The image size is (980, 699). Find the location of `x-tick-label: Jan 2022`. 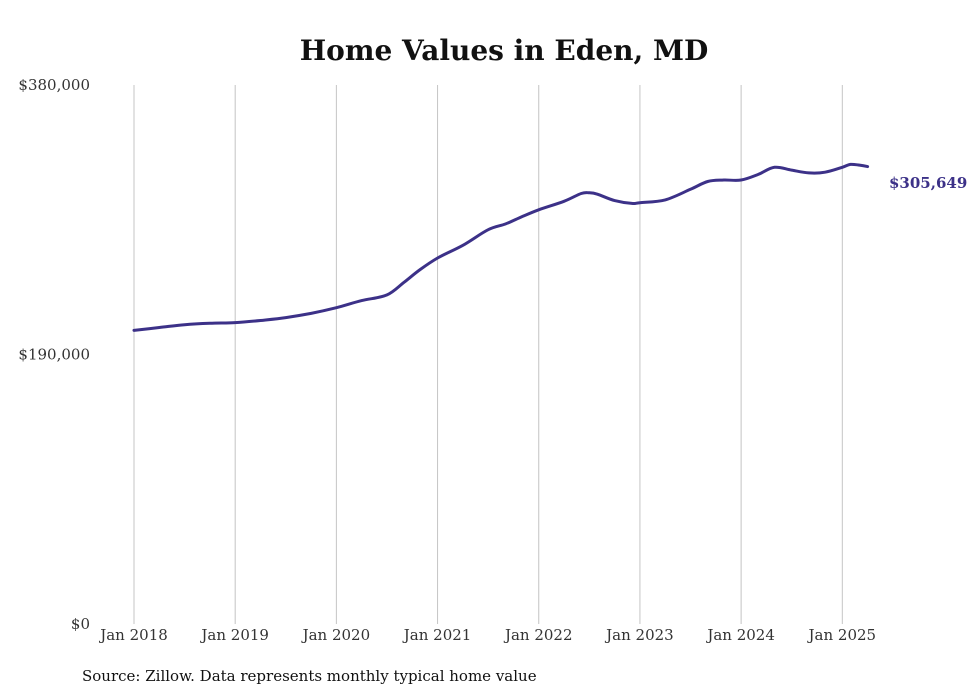

x-tick-label: Jan 2022 is located at coordinates (538, 635).